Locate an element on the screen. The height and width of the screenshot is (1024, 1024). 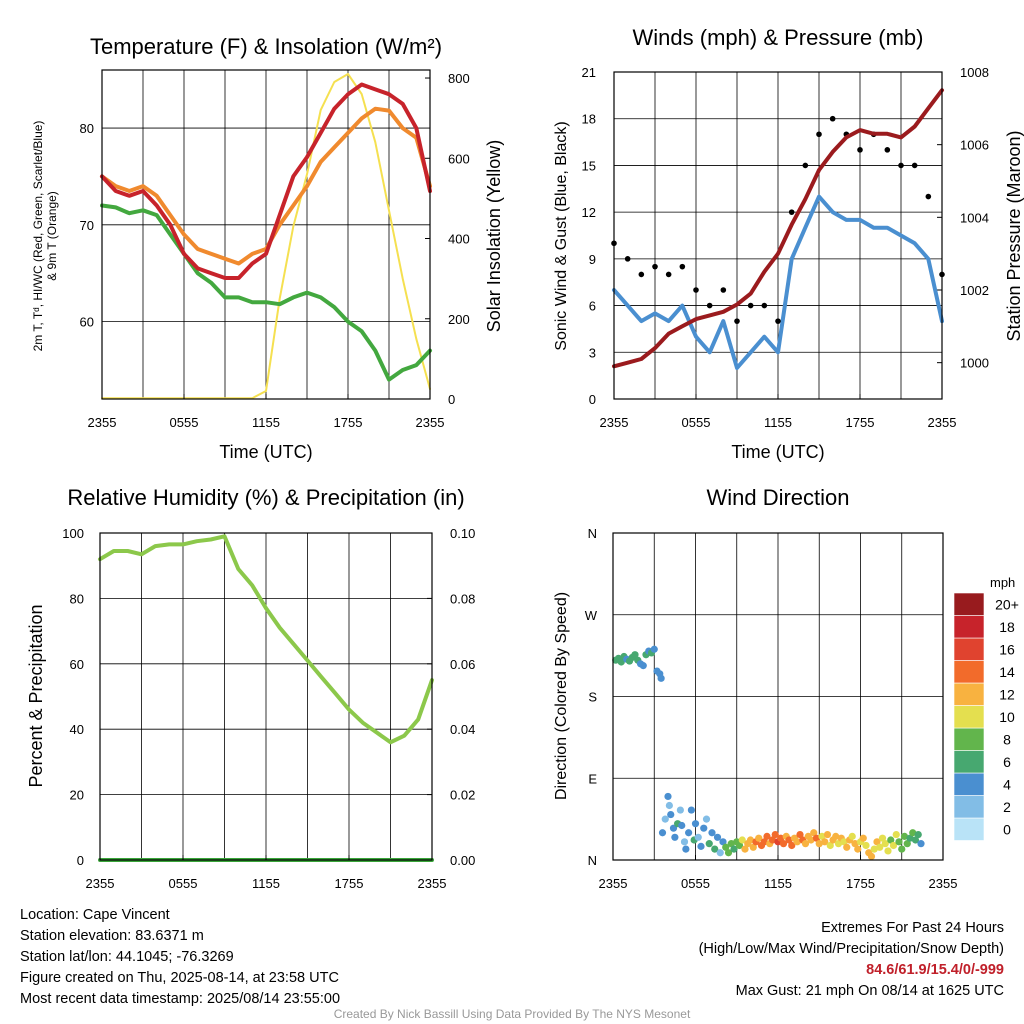
chart-title: Temperature (F) & Insolation (W/m²) is located at coordinates (266, 46).